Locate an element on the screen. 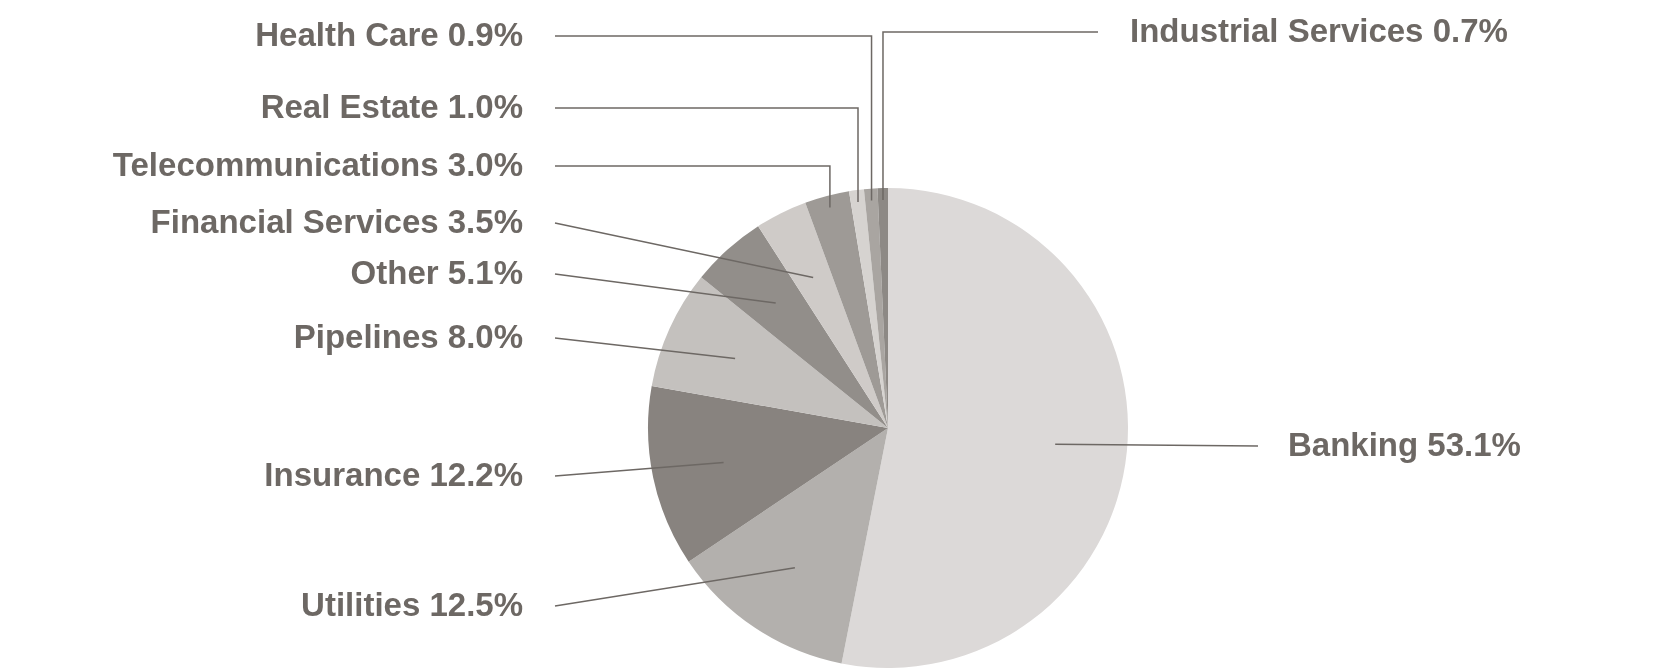 The image size is (1658, 668). slice-label: Pipelines 8.0% is located at coordinates (408, 337).